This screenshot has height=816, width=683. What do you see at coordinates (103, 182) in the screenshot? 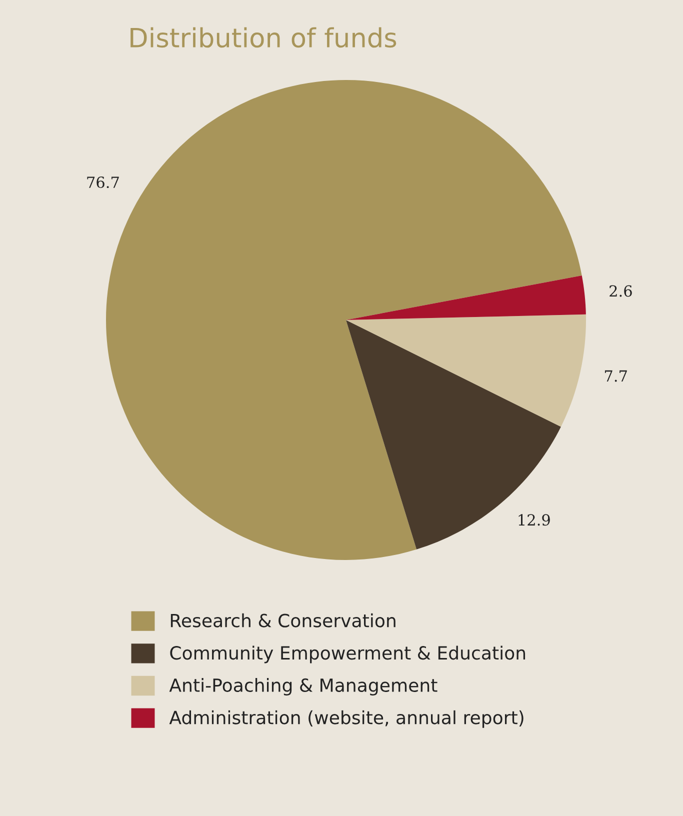
I see `data-label: 76.7` at bounding box center [103, 182].